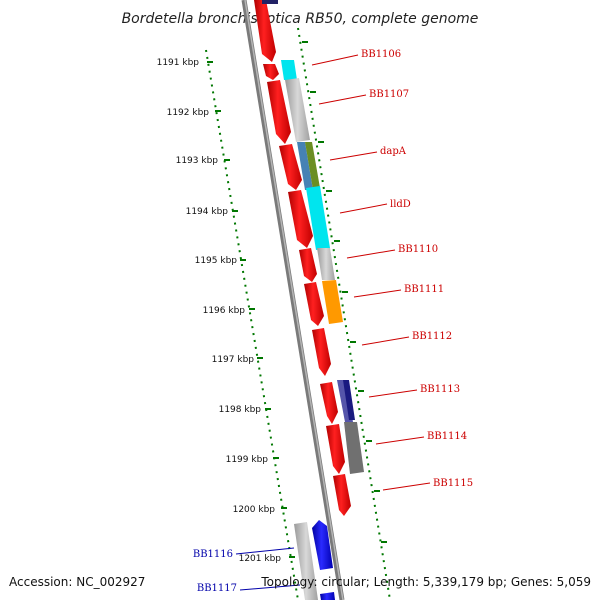 The width and height of the screenshot is (600, 600). I want to click on tick-label: 1199 kbp, so click(247, 460).